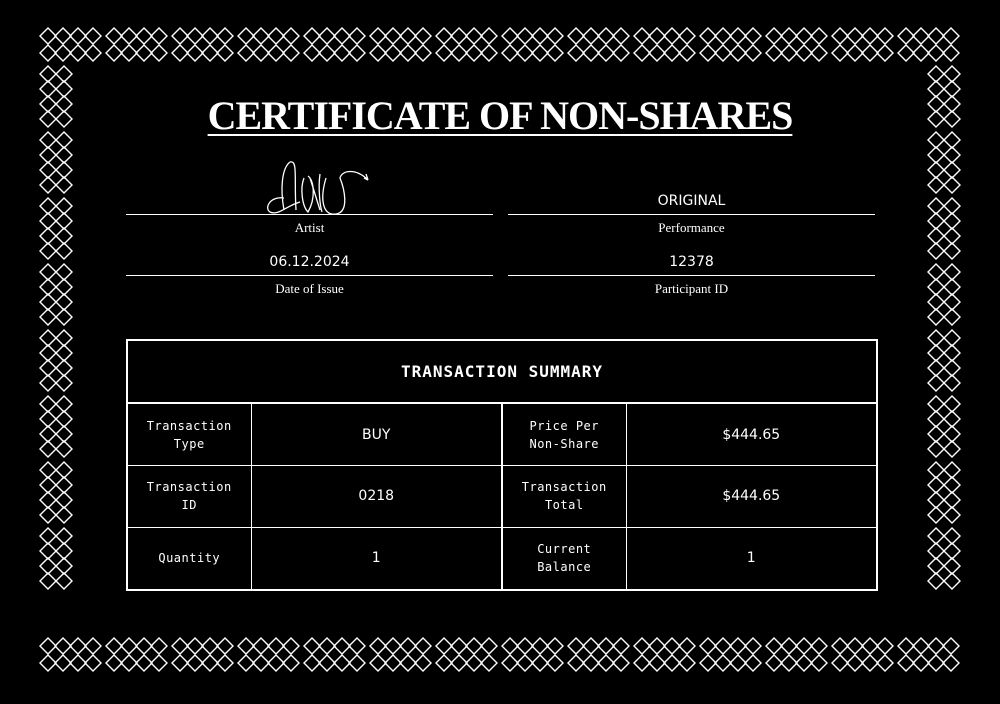 This screenshot has height=704, width=1000. I want to click on date-value: 06.12.2024, so click(309, 262).